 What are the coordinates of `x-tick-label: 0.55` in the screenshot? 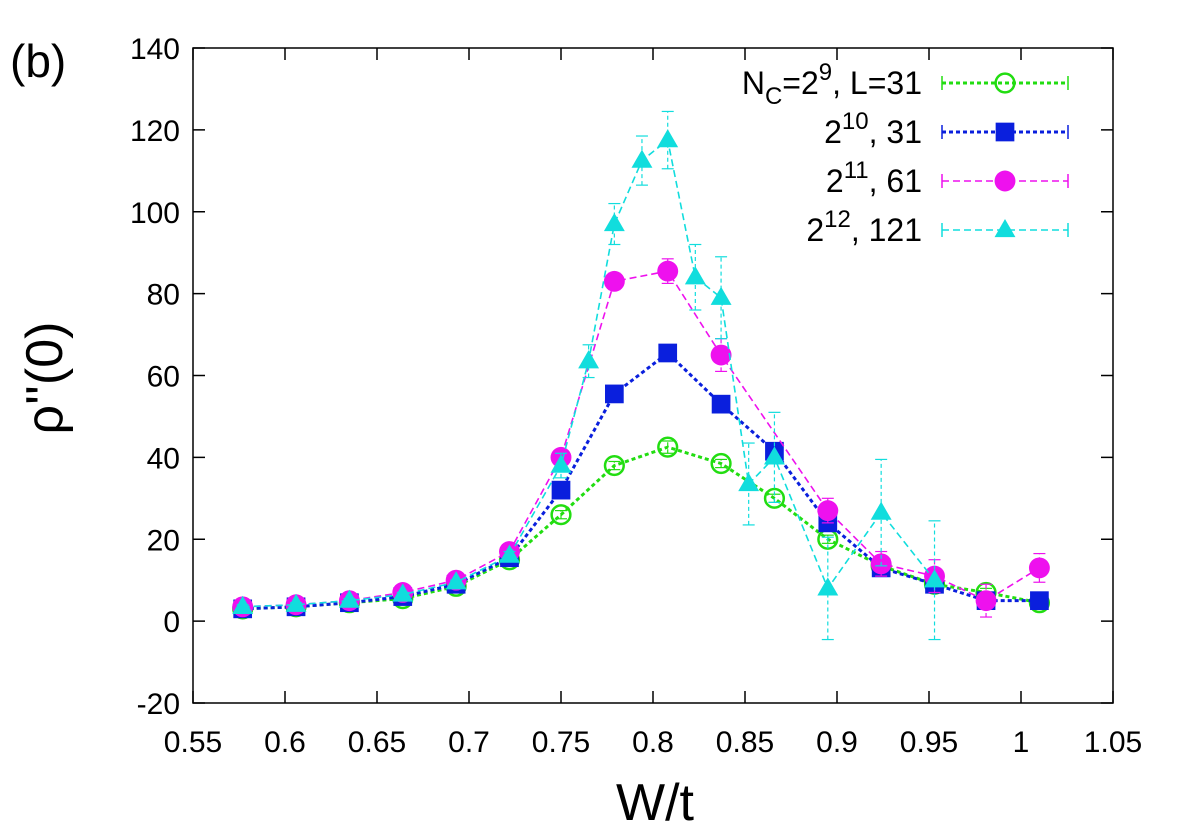 It's located at (193, 742).